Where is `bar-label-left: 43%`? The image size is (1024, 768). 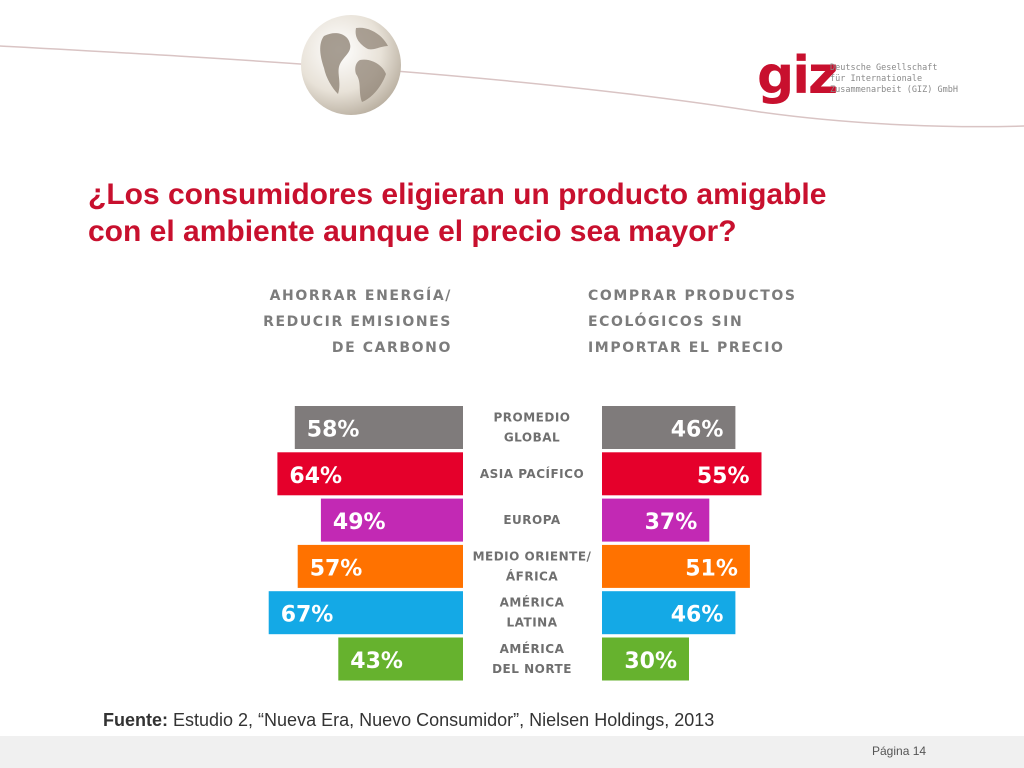 bar-label-left: 43% is located at coordinates (376, 661).